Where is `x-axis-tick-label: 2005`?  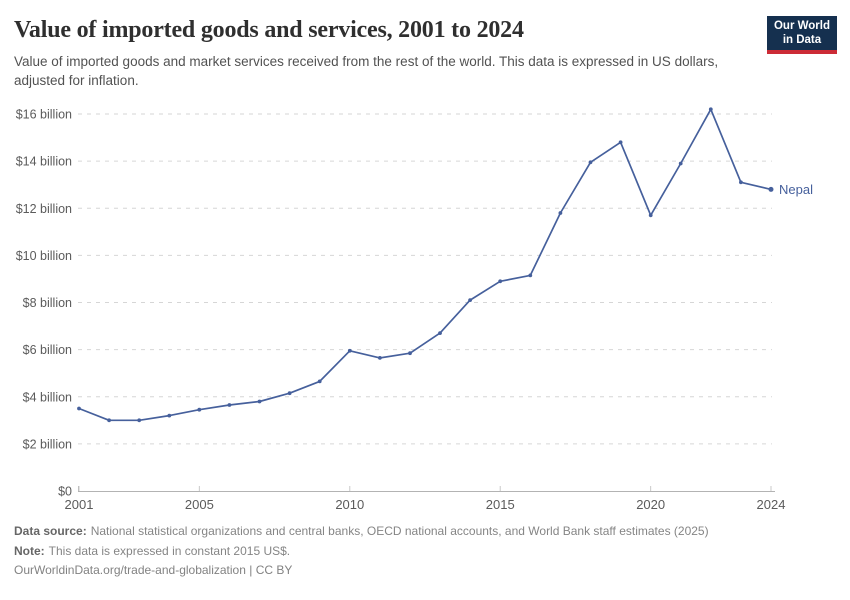
x-axis-tick-label: 2005 is located at coordinates (199, 504).